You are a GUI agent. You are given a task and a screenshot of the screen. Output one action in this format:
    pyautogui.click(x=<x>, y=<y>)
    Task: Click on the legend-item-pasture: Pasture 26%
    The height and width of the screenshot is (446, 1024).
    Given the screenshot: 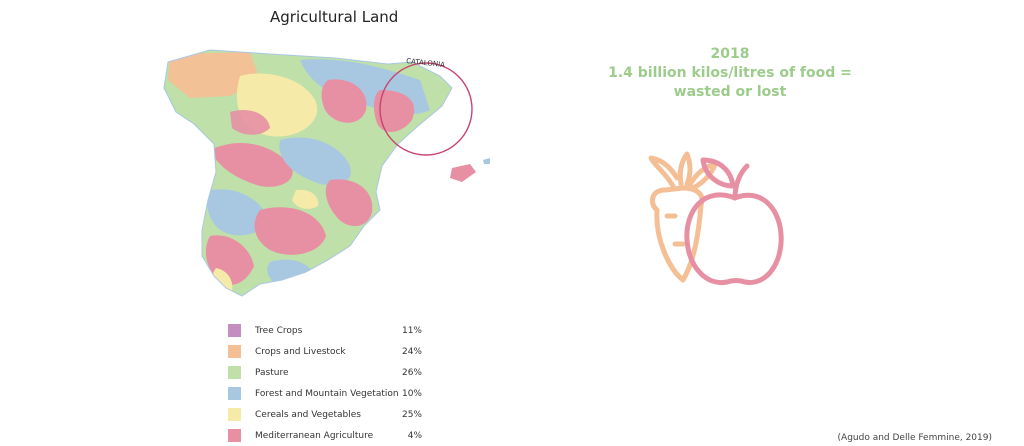 What is the action you would take?
    pyautogui.click(x=333, y=372)
    